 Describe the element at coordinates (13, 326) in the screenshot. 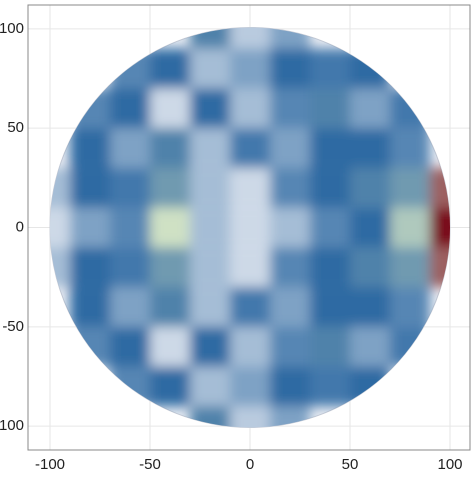

I see `y-tick-label: -50` at that location.